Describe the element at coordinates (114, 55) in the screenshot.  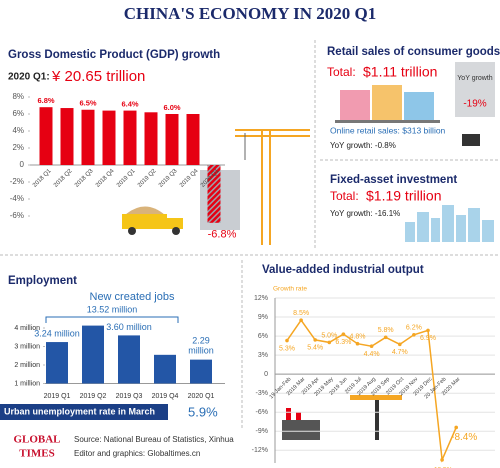
I see `gdp-title: Gross Domestic Product (GDP) growth` at that location.